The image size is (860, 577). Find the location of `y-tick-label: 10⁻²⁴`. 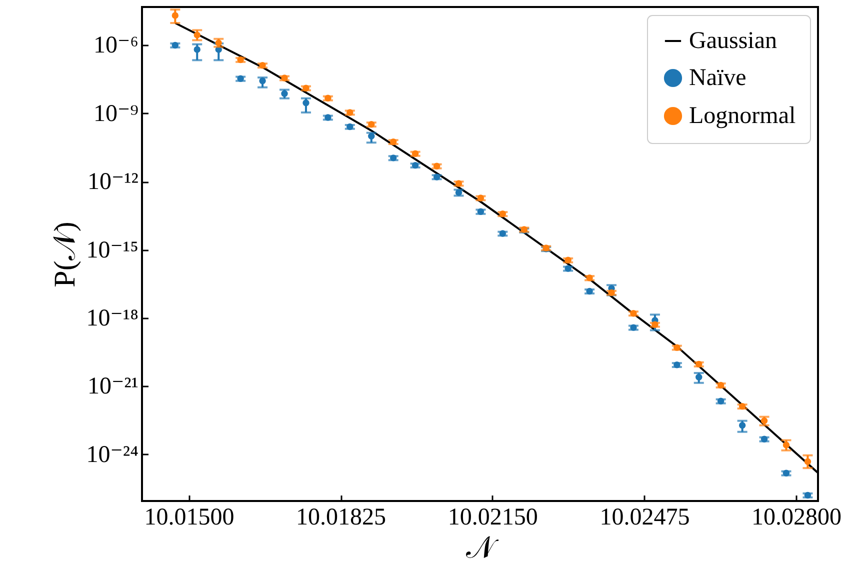

y-tick-label: 10⁻²⁴ is located at coordinates (112, 455).